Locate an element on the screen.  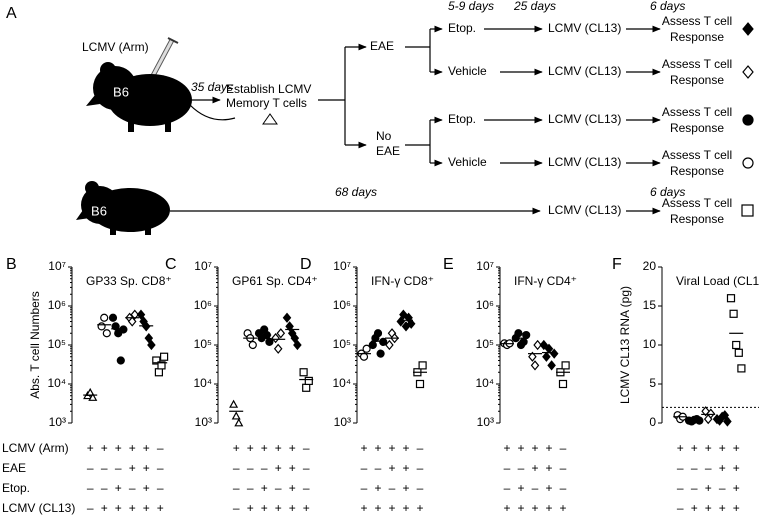
chart-title: GP61 Sp. CD4⁺ is located at coordinates (275, 281).